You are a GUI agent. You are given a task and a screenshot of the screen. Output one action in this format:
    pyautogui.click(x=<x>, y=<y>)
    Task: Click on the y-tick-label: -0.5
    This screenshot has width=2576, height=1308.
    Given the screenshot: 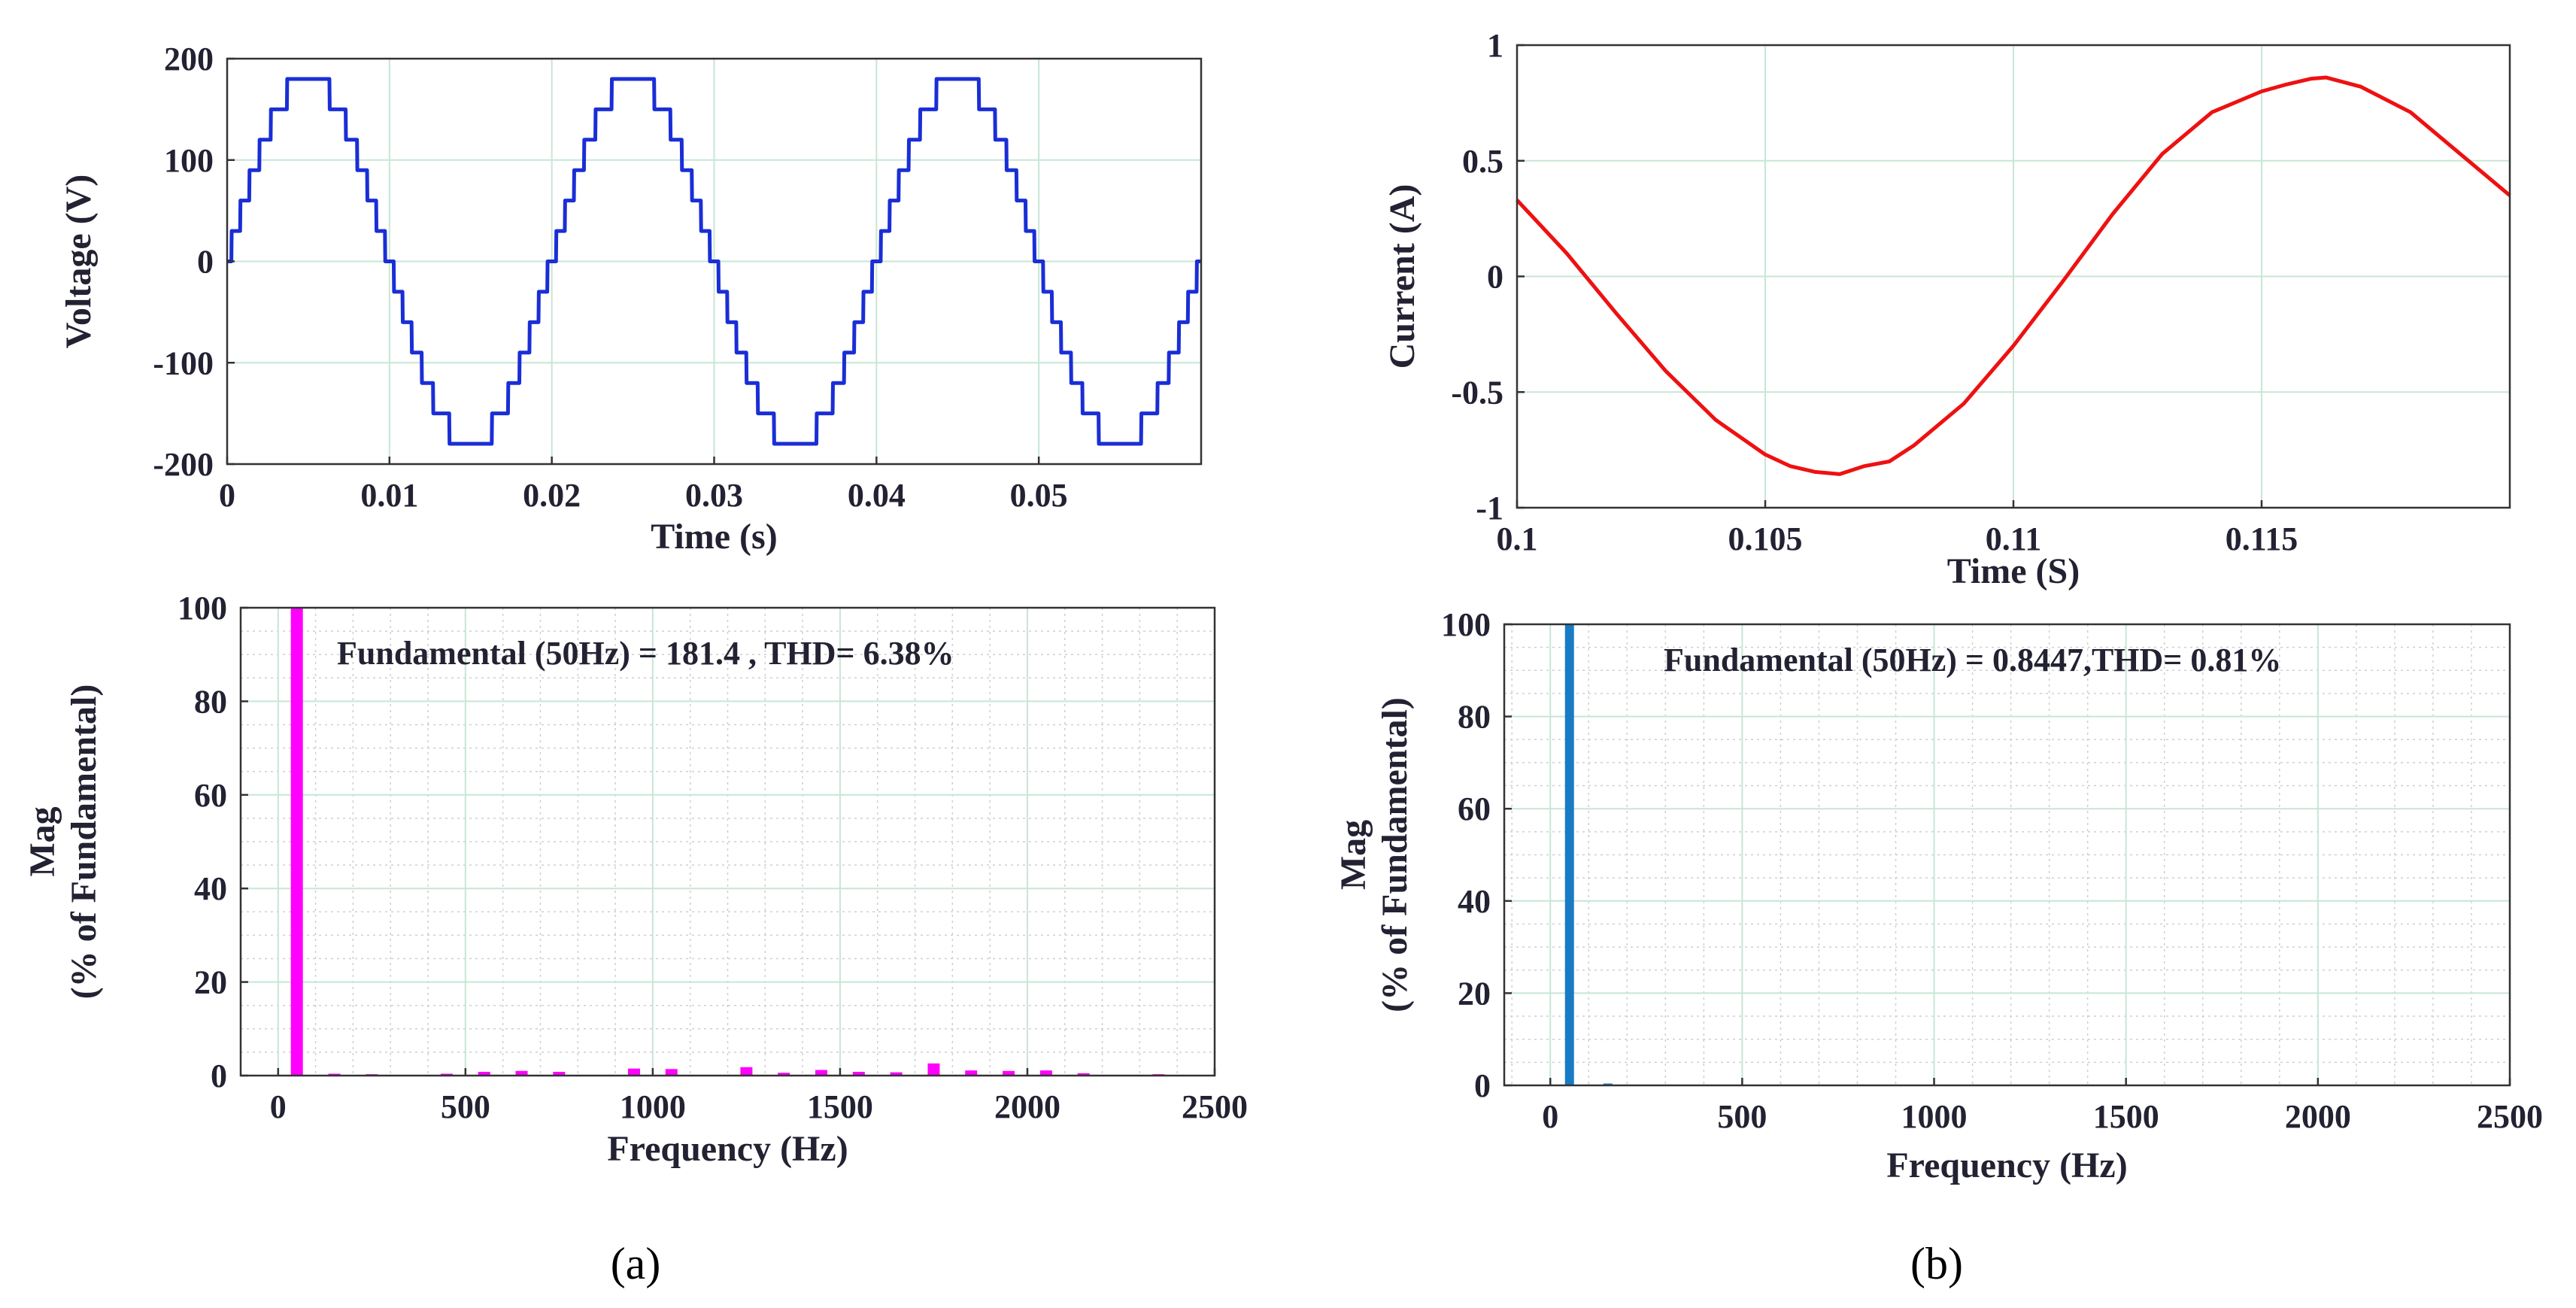 What is the action you would take?
    pyautogui.click(x=1477, y=392)
    